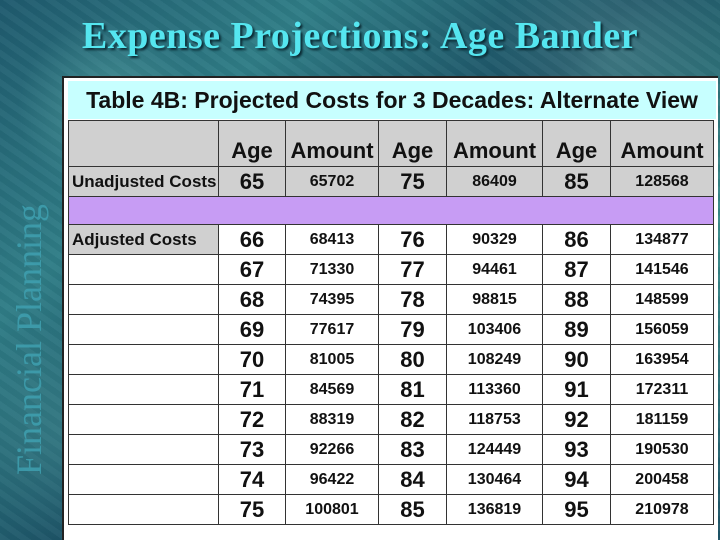 This screenshot has width=720, height=540. What do you see at coordinates (332, 181) in the screenshot?
I see `amount-cell: 65702` at bounding box center [332, 181].